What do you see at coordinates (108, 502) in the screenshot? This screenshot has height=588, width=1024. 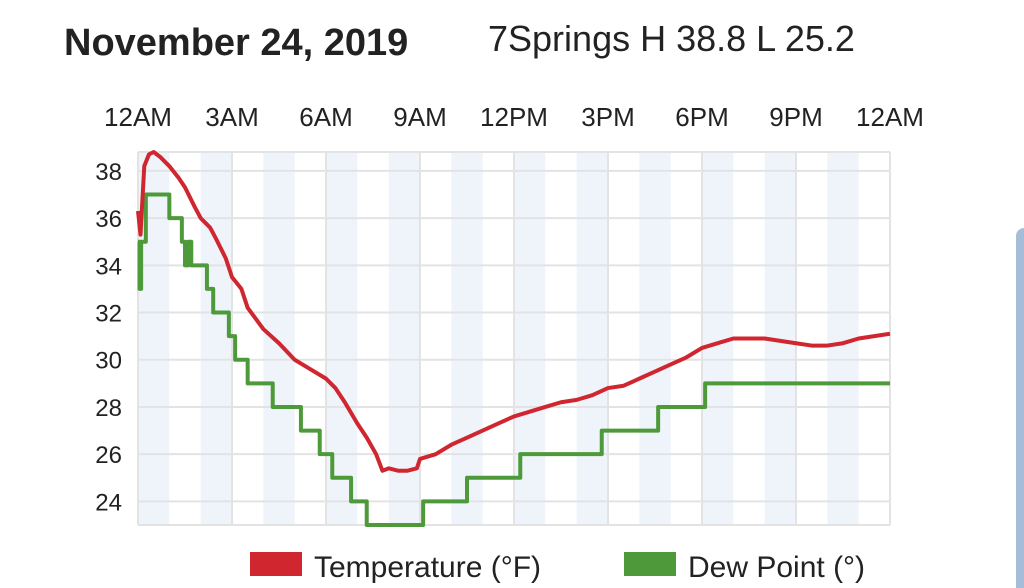 I see `y-tick-label: 24` at bounding box center [108, 502].